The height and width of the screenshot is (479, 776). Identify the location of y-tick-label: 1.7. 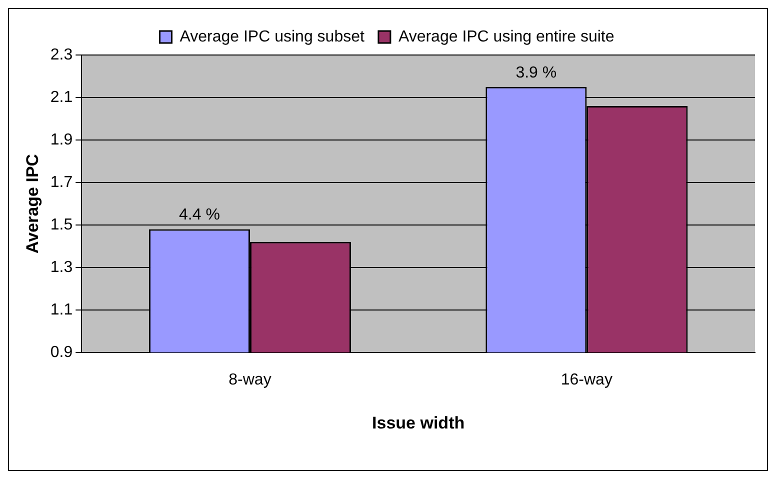
(61, 182).